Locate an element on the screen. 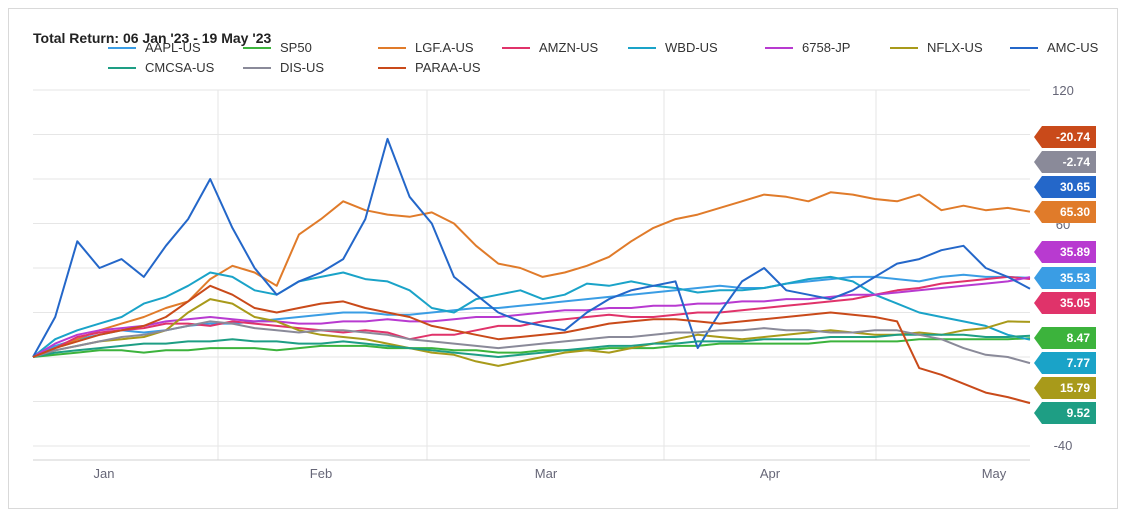 The width and height of the screenshot is (1126, 517). series-line-dis-us is located at coordinates (531, 342).